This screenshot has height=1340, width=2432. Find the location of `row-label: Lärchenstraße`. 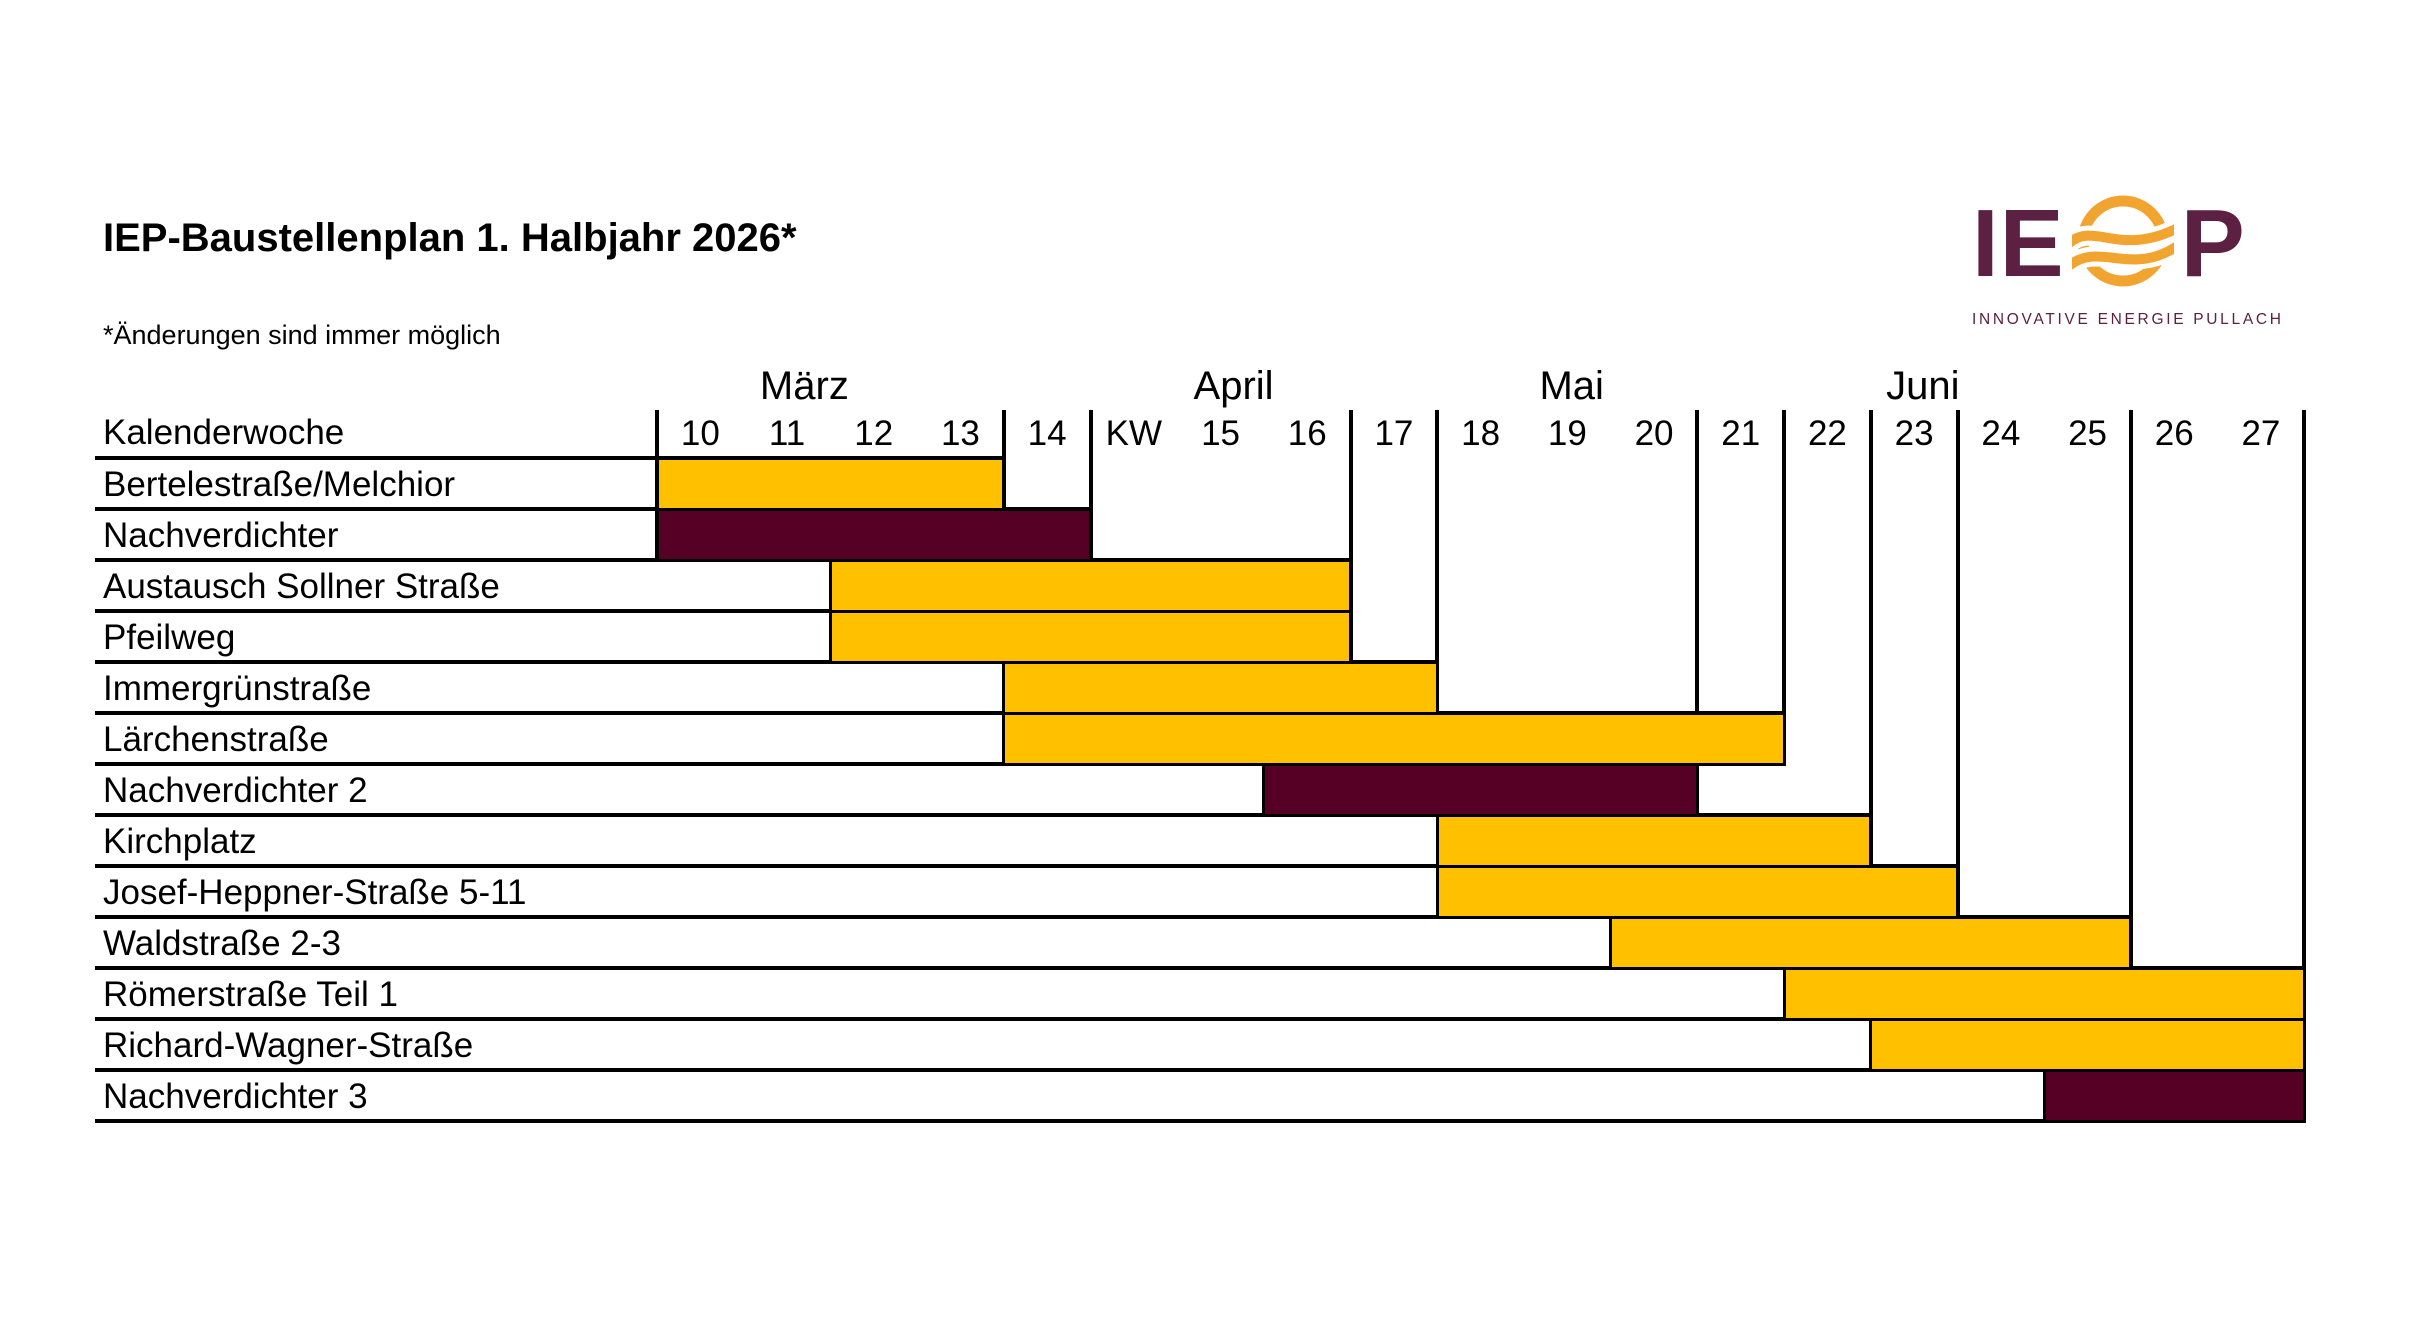

row-label: Lärchenstraße is located at coordinates (216, 739).